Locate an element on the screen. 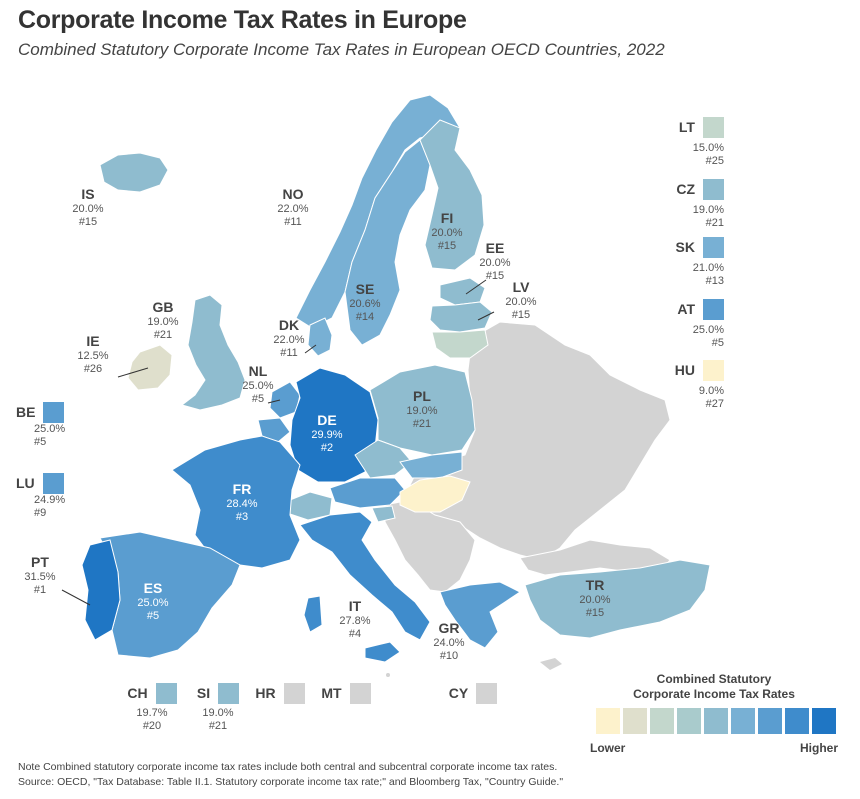 The image size is (860, 799). label-pl: PL 19.0% #21 is located at coordinates (422, 409).